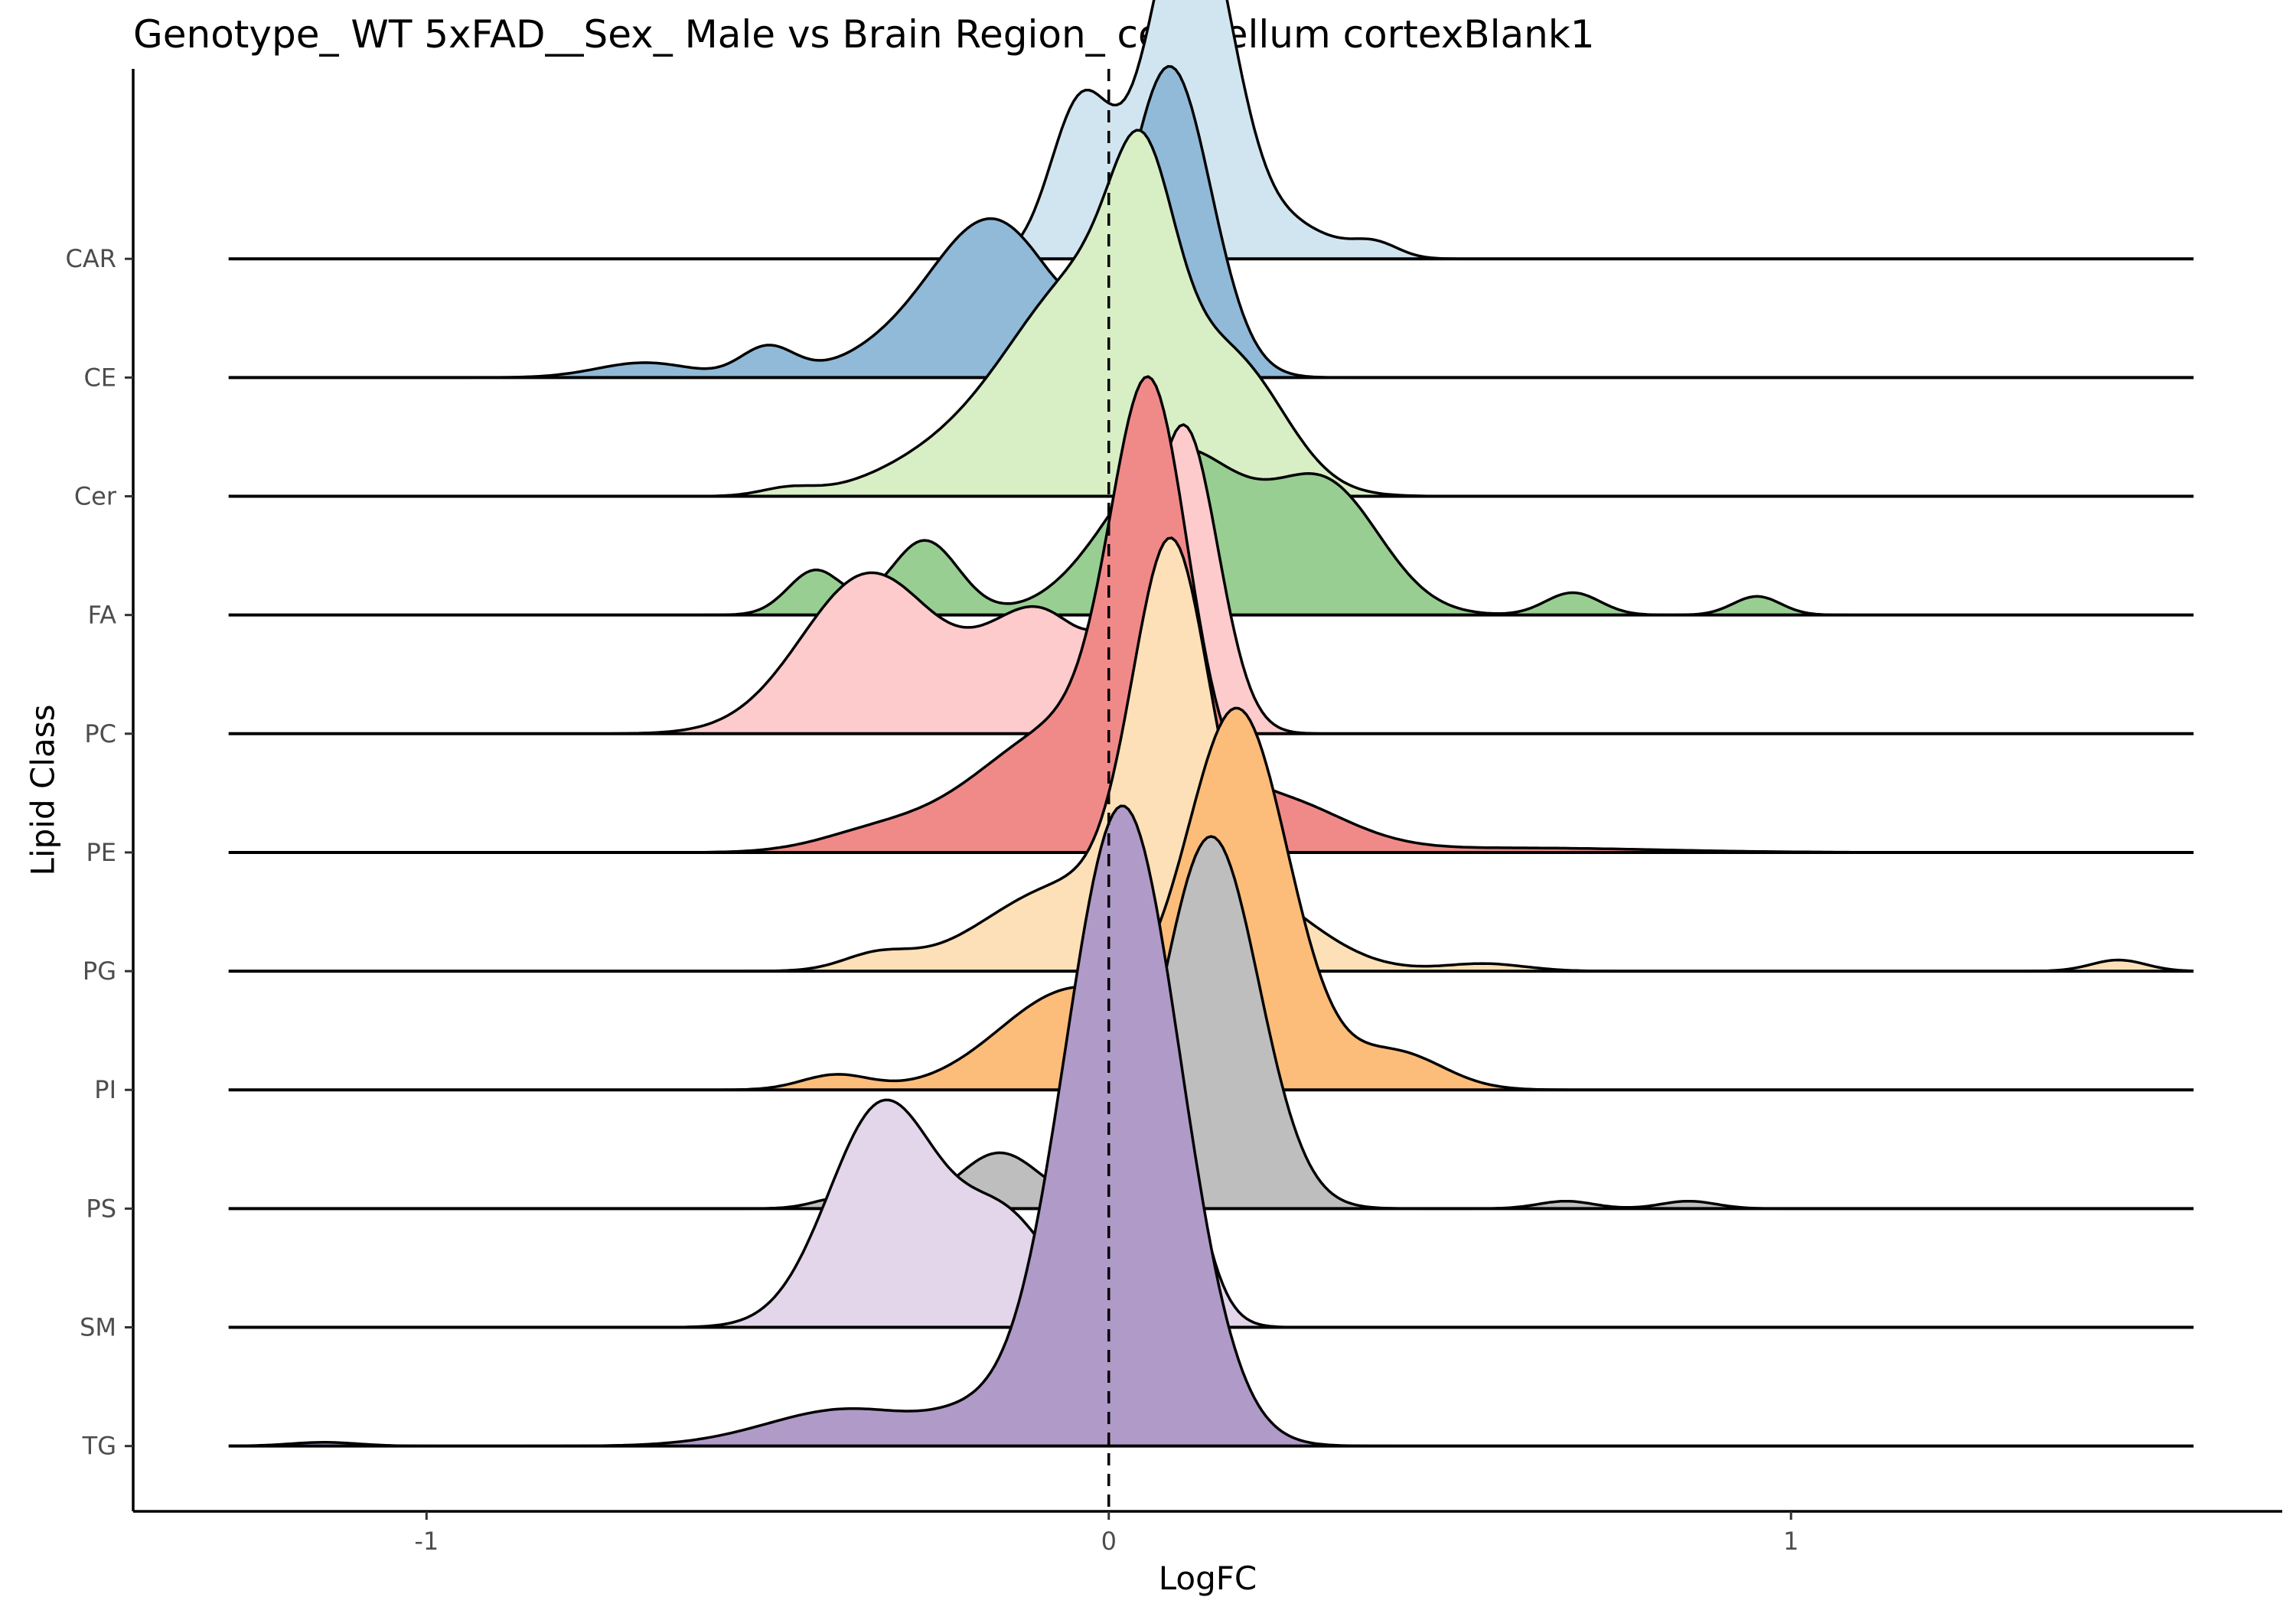  I want to click on y-tick-label-PI: PI, so click(105, 1089).